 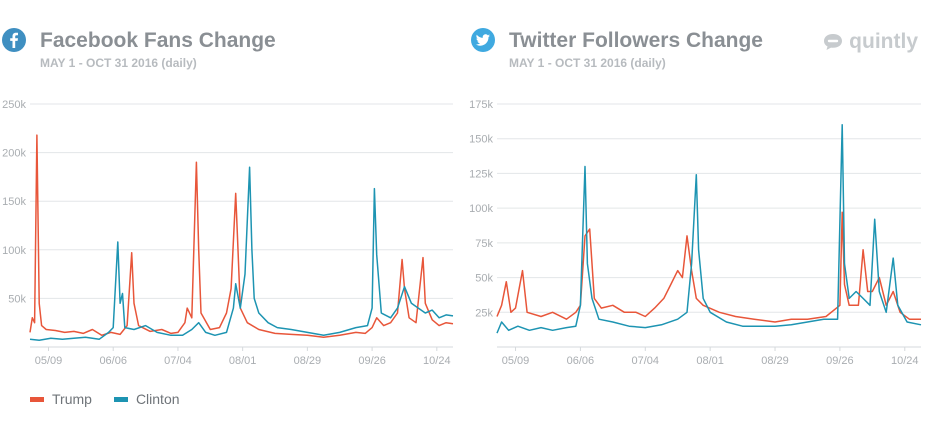 What do you see at coordinates (14, 105) in the screenshot?
I see `facebook-y-tick-label: 250k` at bounding box center [14, 105].